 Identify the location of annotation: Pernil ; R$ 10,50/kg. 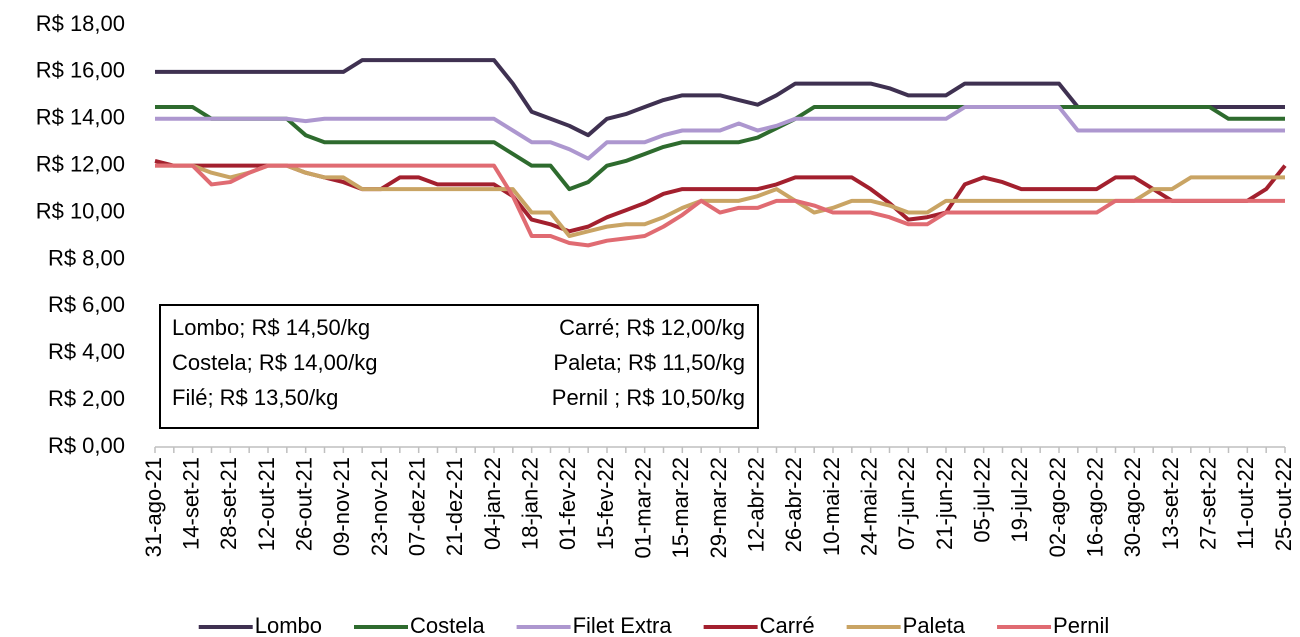
(648, 397).